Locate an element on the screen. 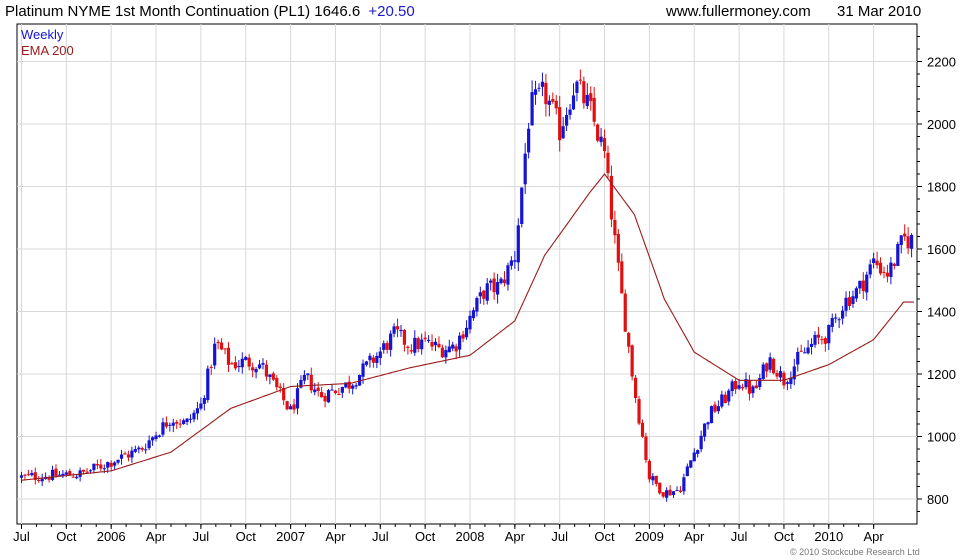 The height and width of the screenshot is (560, 980). y-tick-label: 2000 is located at coordinates (941, 124).